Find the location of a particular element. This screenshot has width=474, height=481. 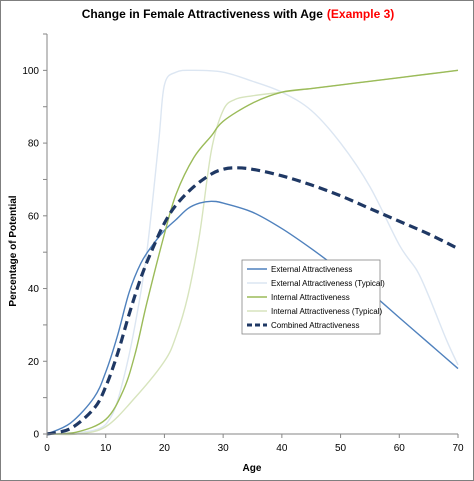

chart-title-suffix: (Example 3) is located at coordinates (360, 14).